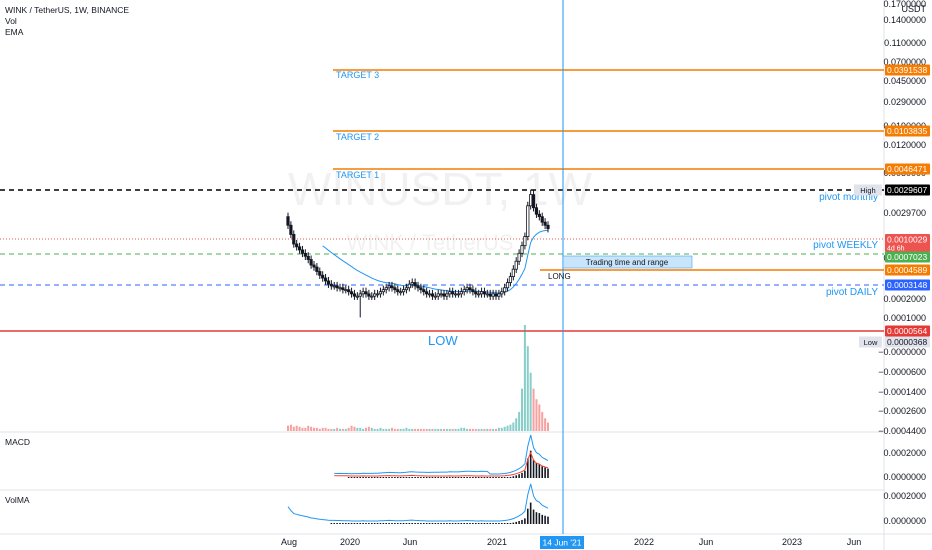 This screenshot has height=550, width=932. I want to click on trading-range-box, so click(627, 262).